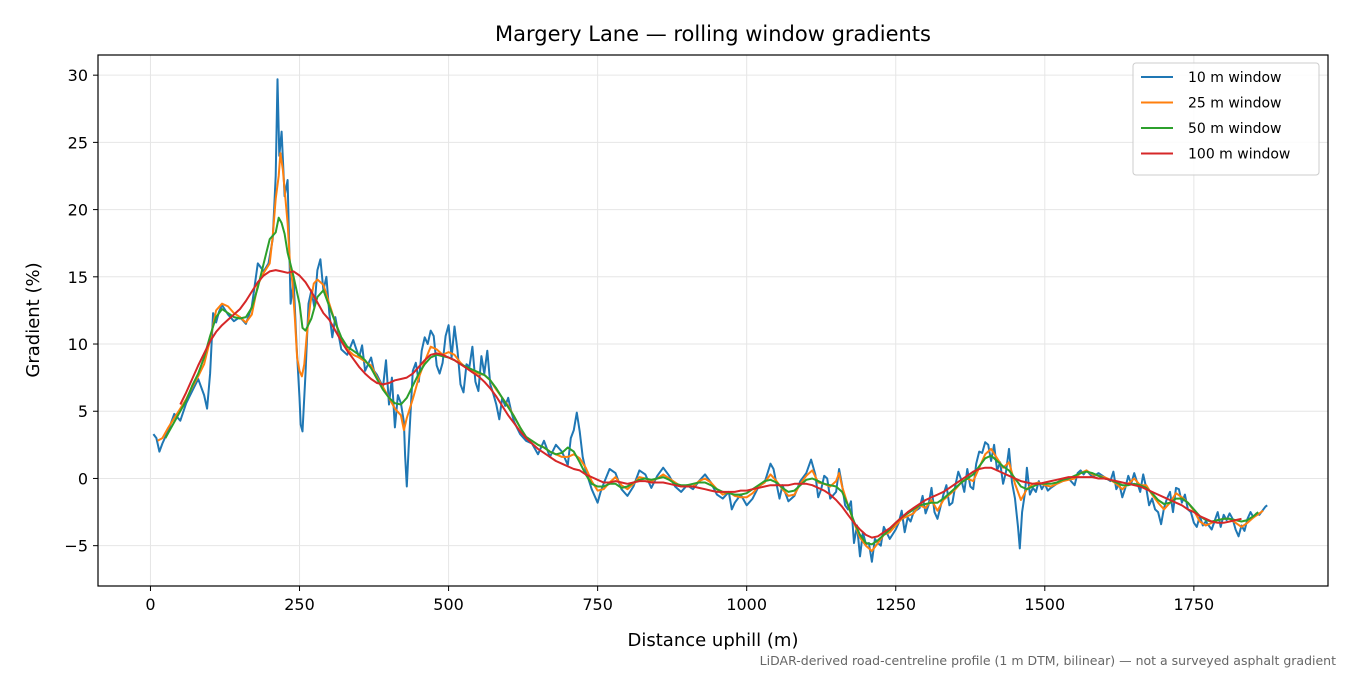  What do you see at coordinates (33, 319) in the screenshot?
I see `y-axis-label: Gradient (%)` at bounding box center [33, 319].